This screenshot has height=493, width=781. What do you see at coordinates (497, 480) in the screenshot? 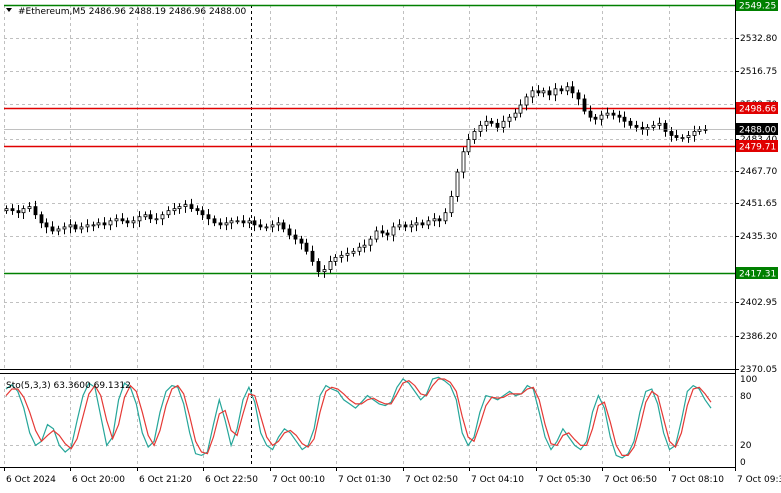
I see `time-tick-label: 7 Oct 04:10` at bounding box center [497, 480].